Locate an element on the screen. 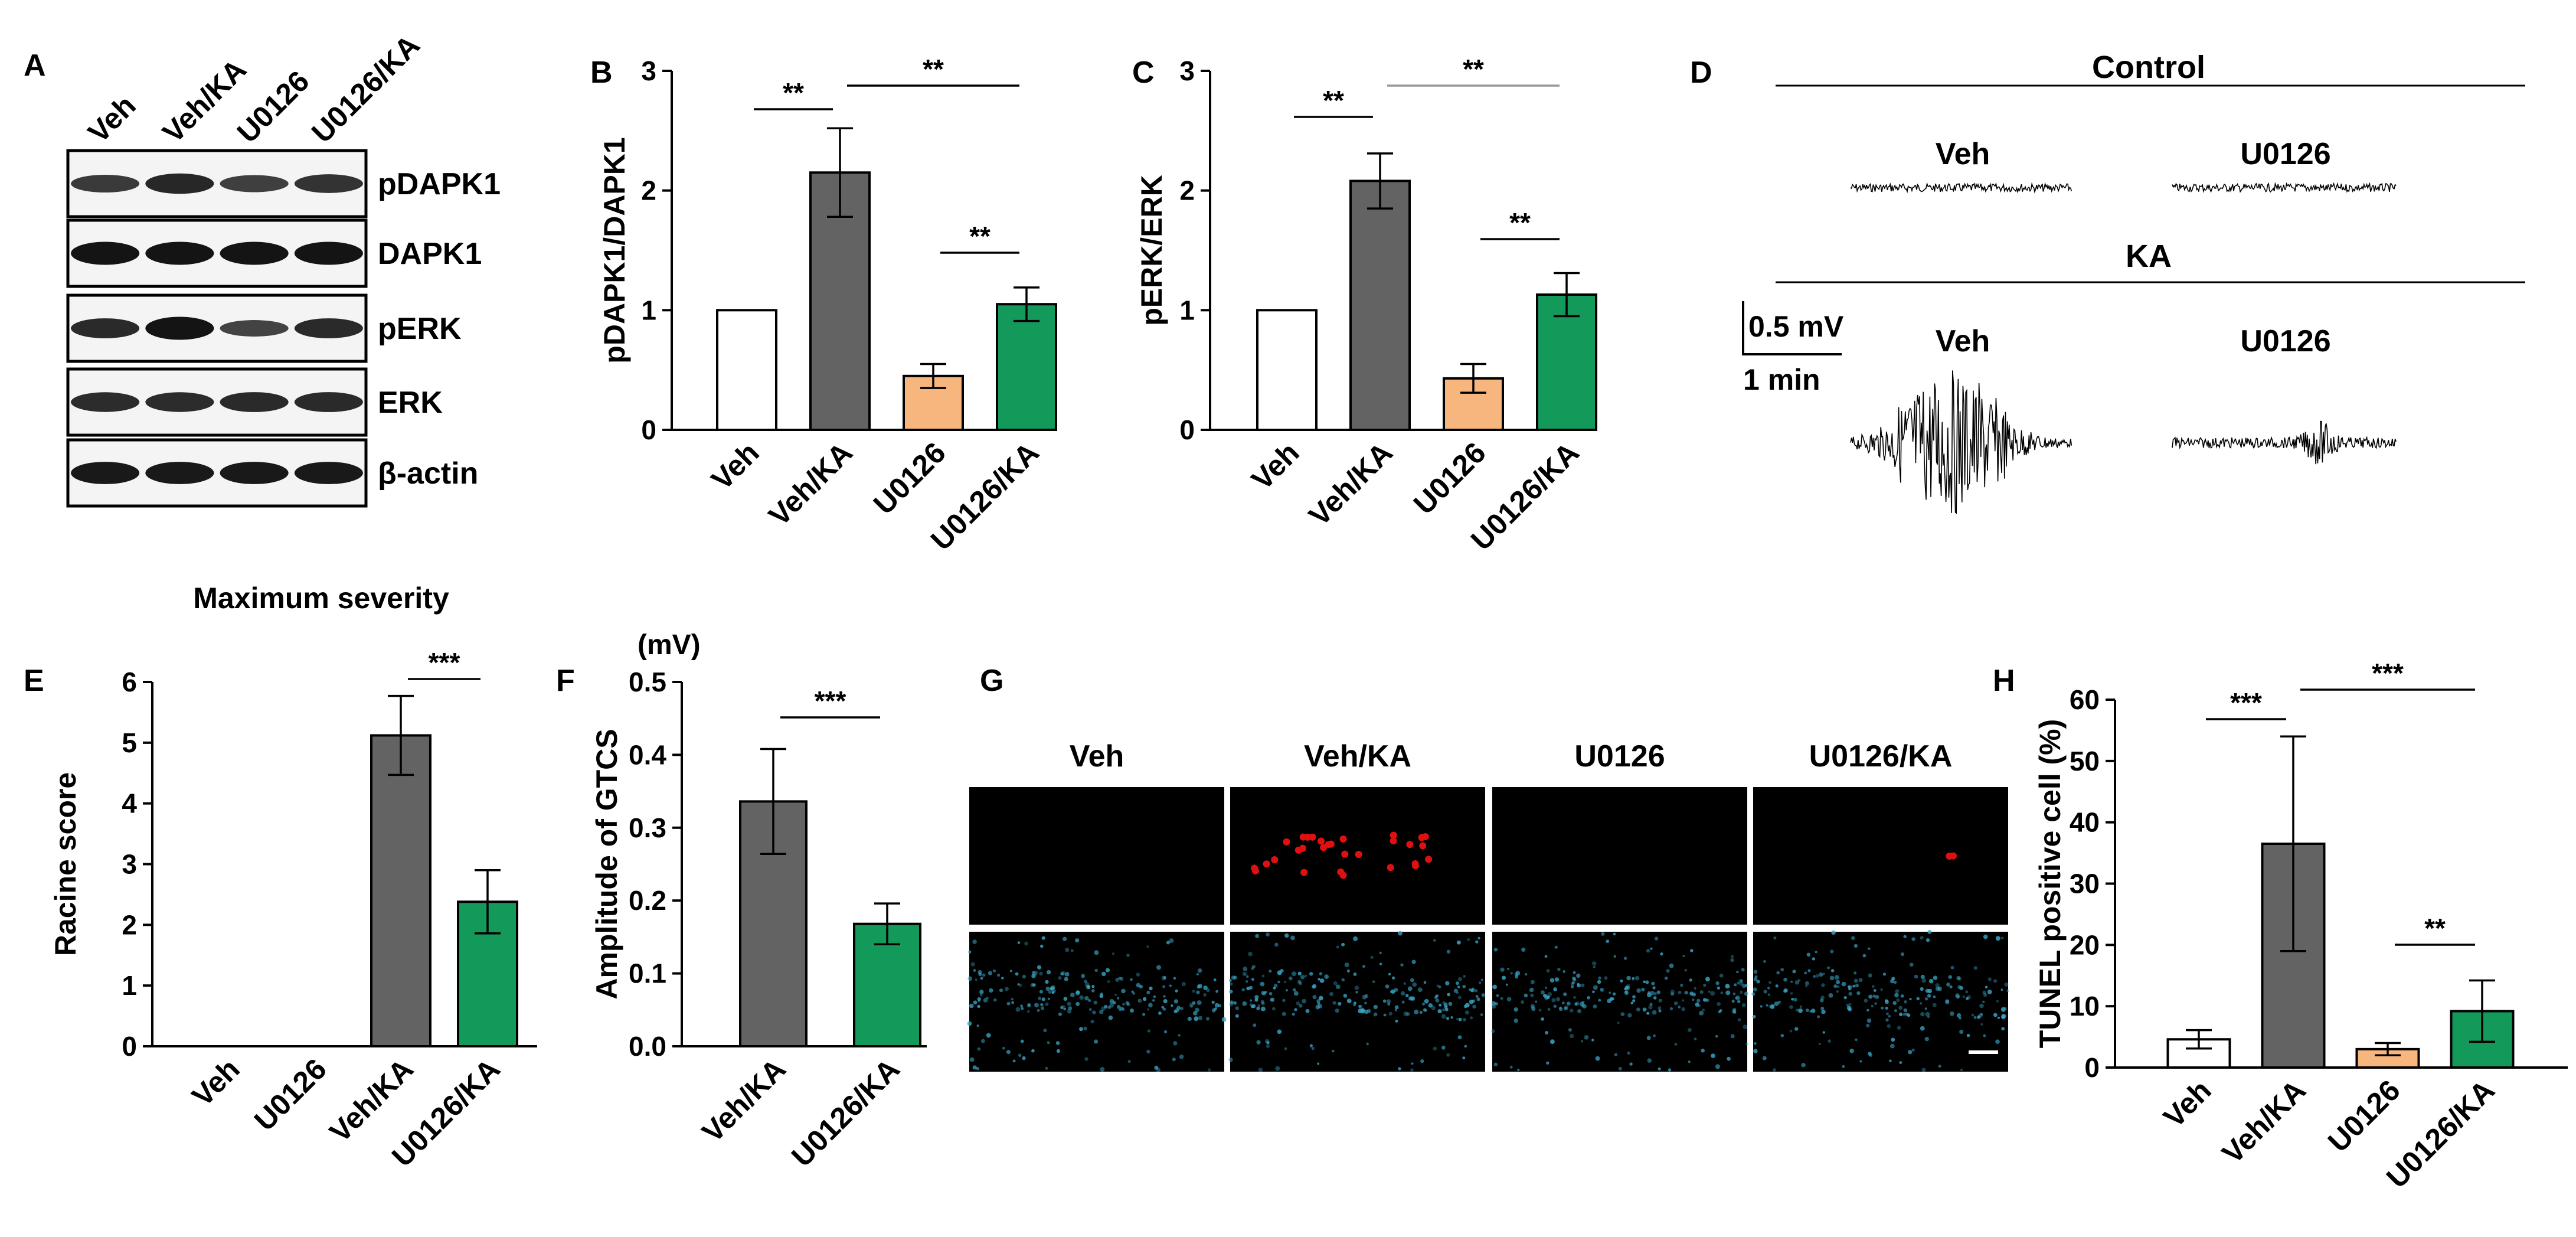  panel-letter-d: D is located at coordinates (1701, 73).